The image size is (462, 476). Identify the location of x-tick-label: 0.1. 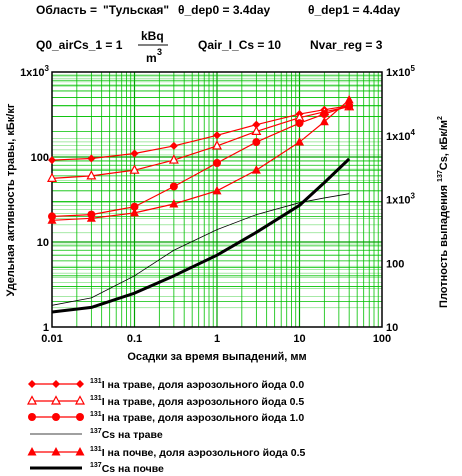
(134, 339).